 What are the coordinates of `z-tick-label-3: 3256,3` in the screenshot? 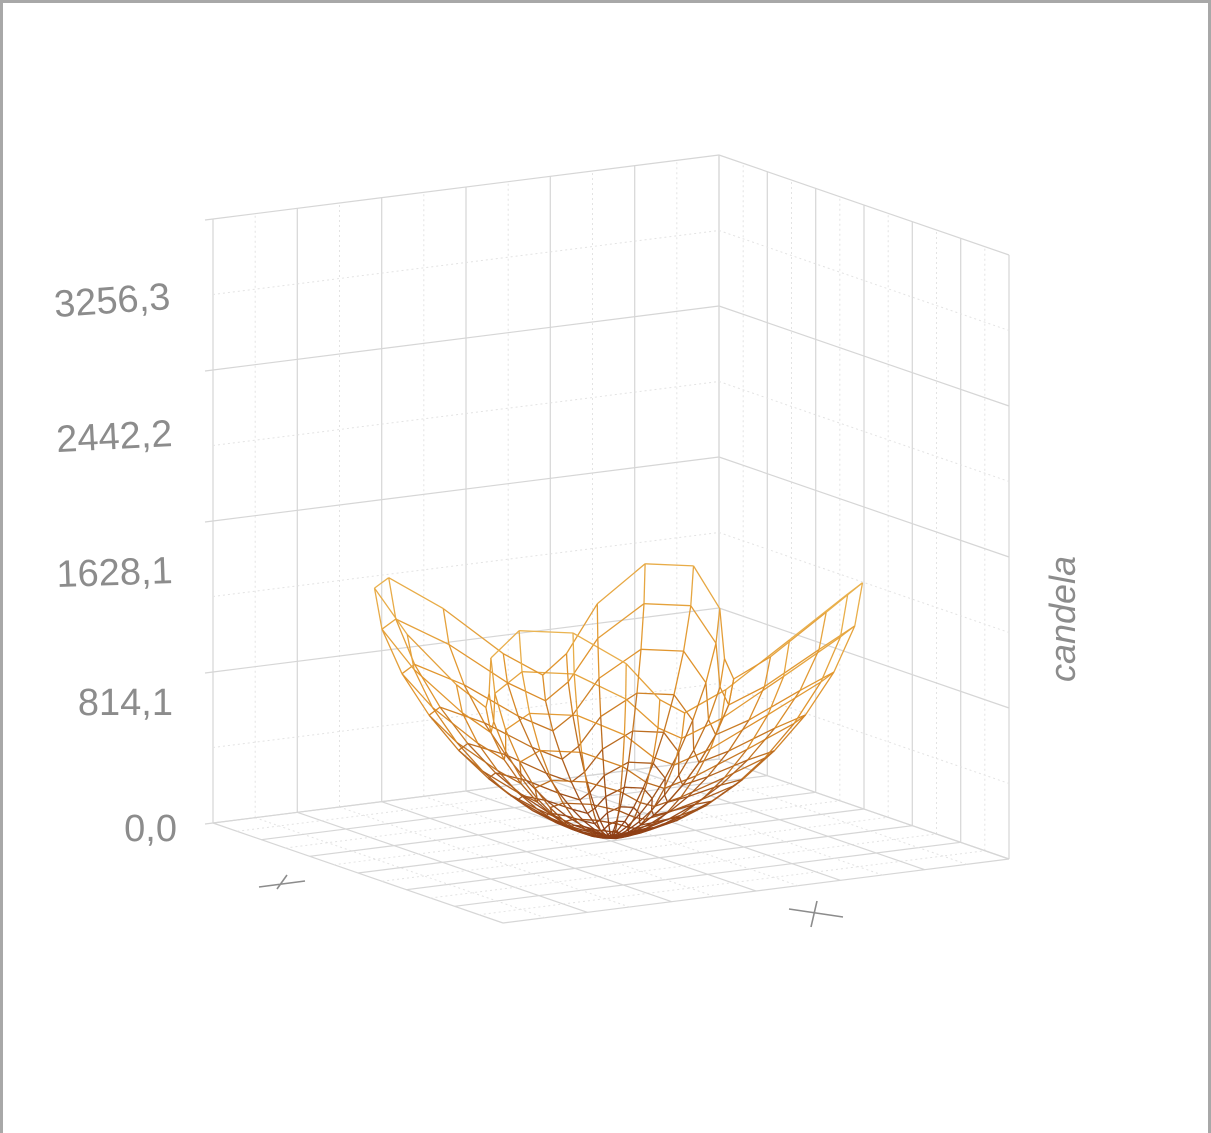 It's located at (112, 301).